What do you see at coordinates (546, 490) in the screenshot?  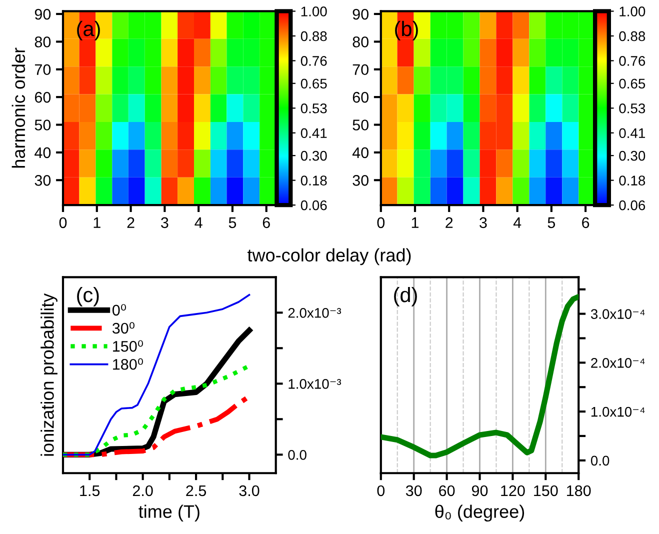 I see `x-tick-label: 150` at bounding box center [546, 490].